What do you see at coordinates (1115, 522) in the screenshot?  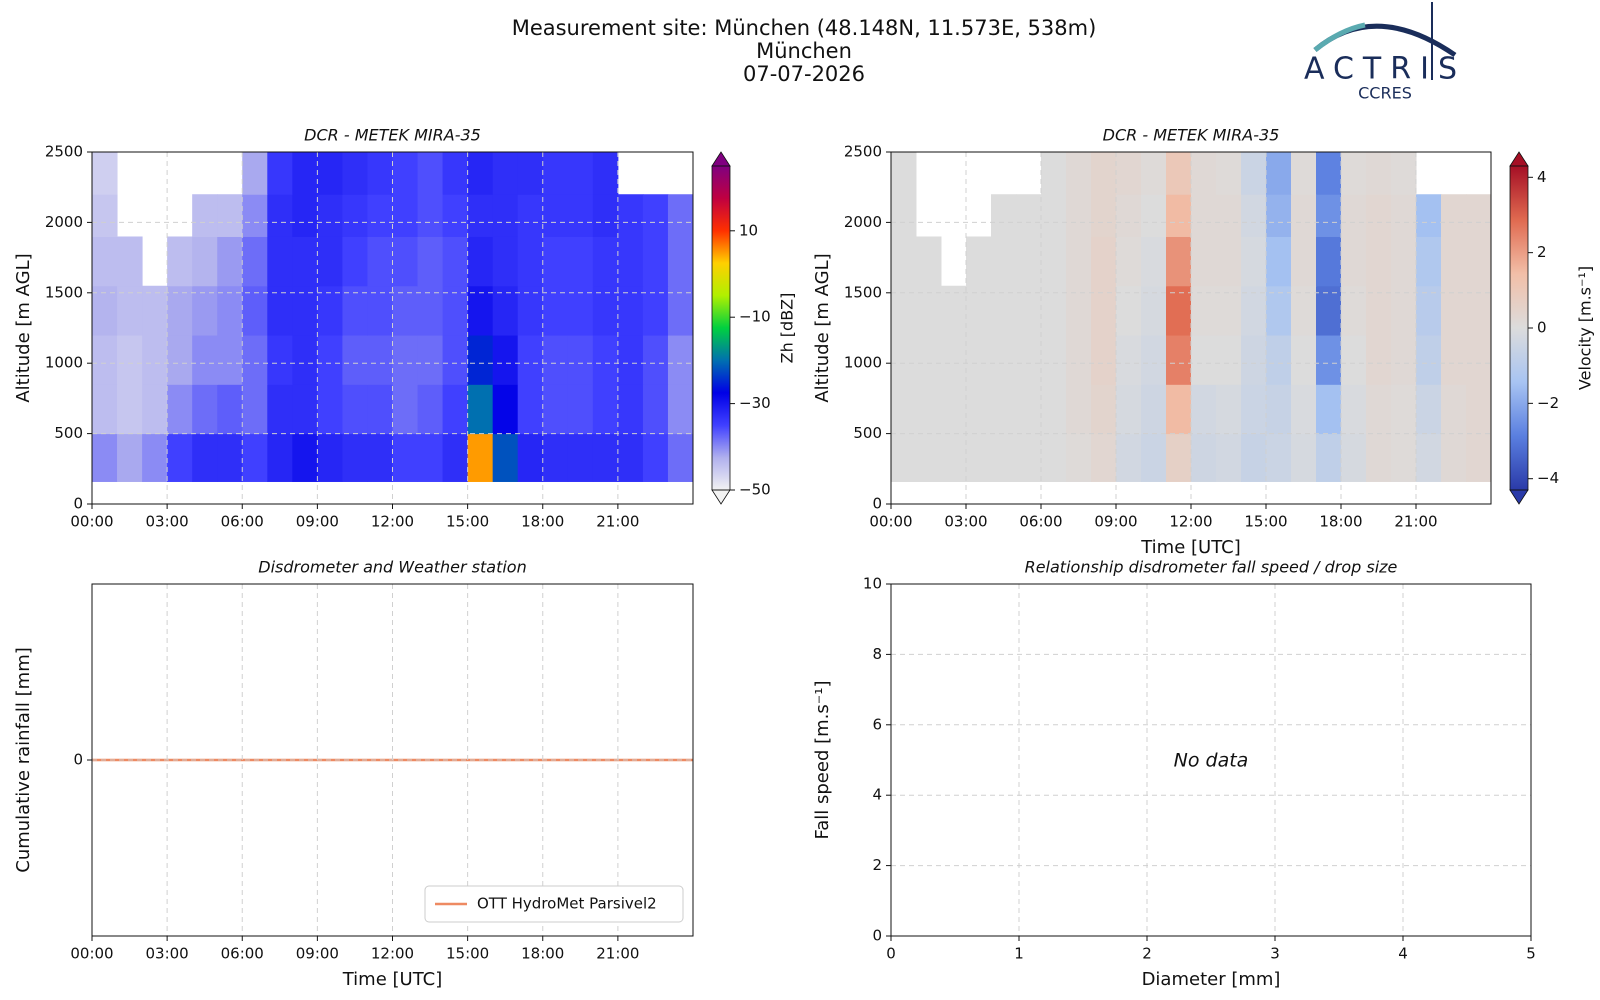 I see `x-tick-label: 09:00` at bounding box center [1115, 522].